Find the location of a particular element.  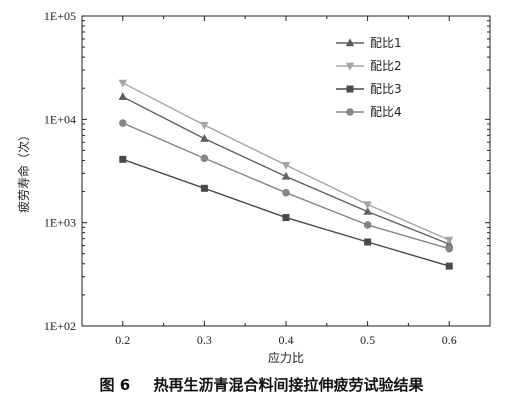

legend-label: 配比3 is located at coordinates (386, 89).